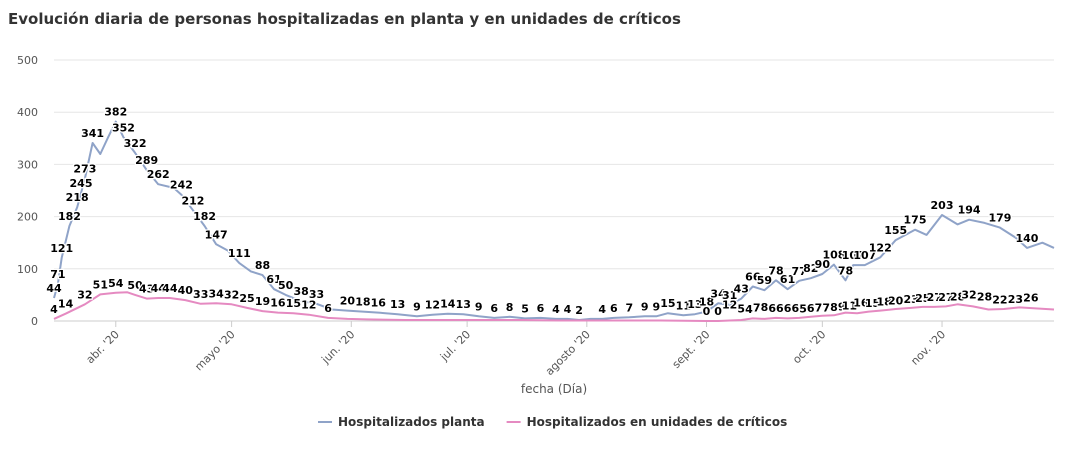 Image resolution: width=1068 pixels, height=452 pixels. Describe the element at coordinates (883, 302) in the screenshot. I see `data-label: 18` at that location.